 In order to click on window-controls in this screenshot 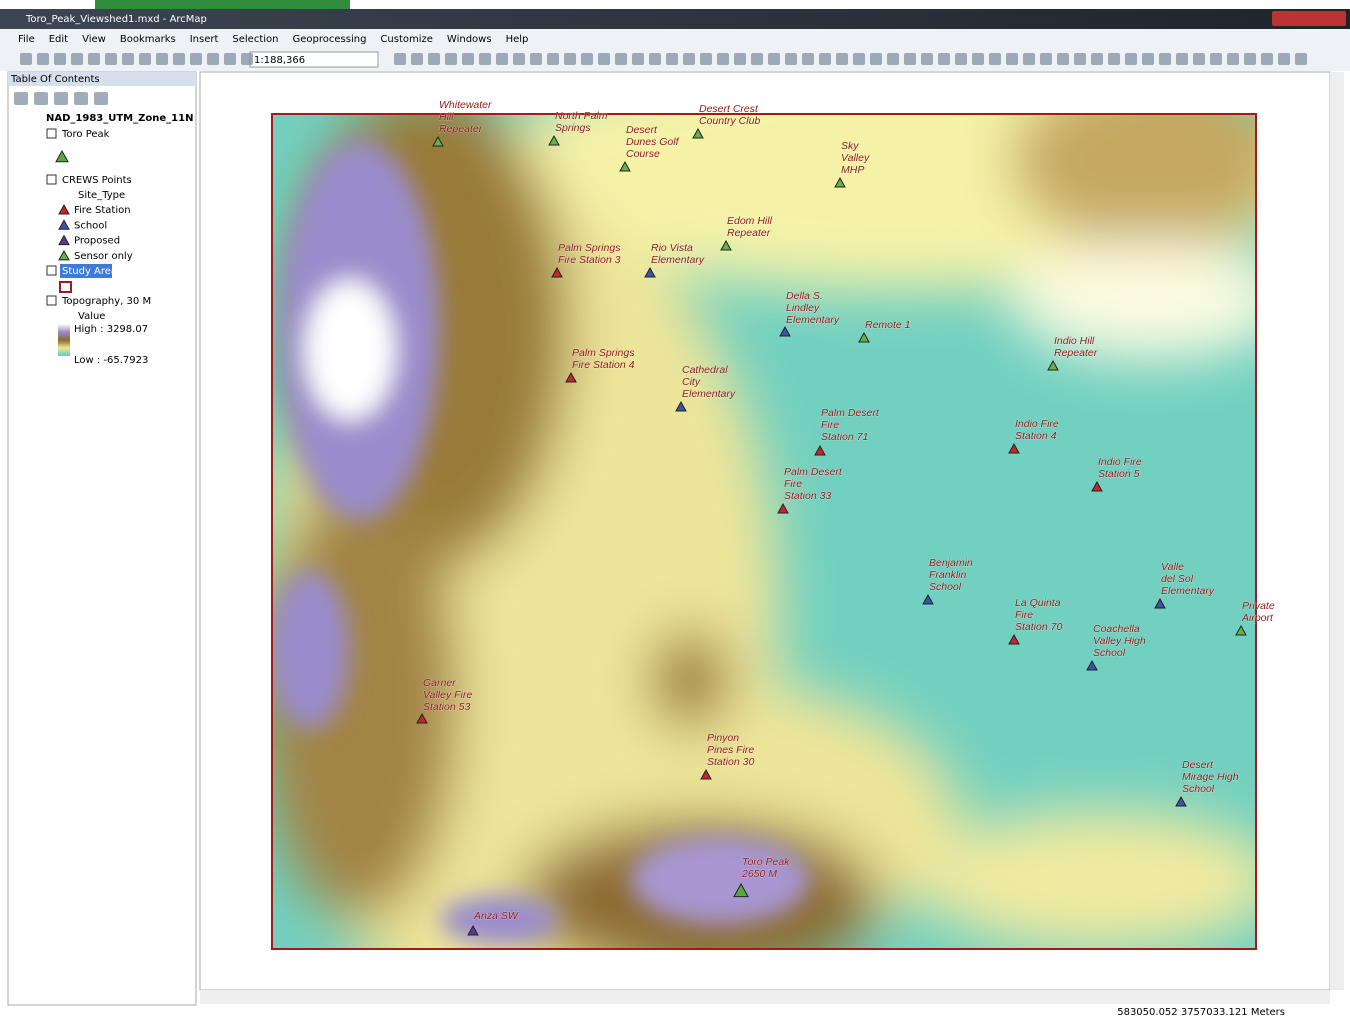, I will do `click(1309, 18)`.